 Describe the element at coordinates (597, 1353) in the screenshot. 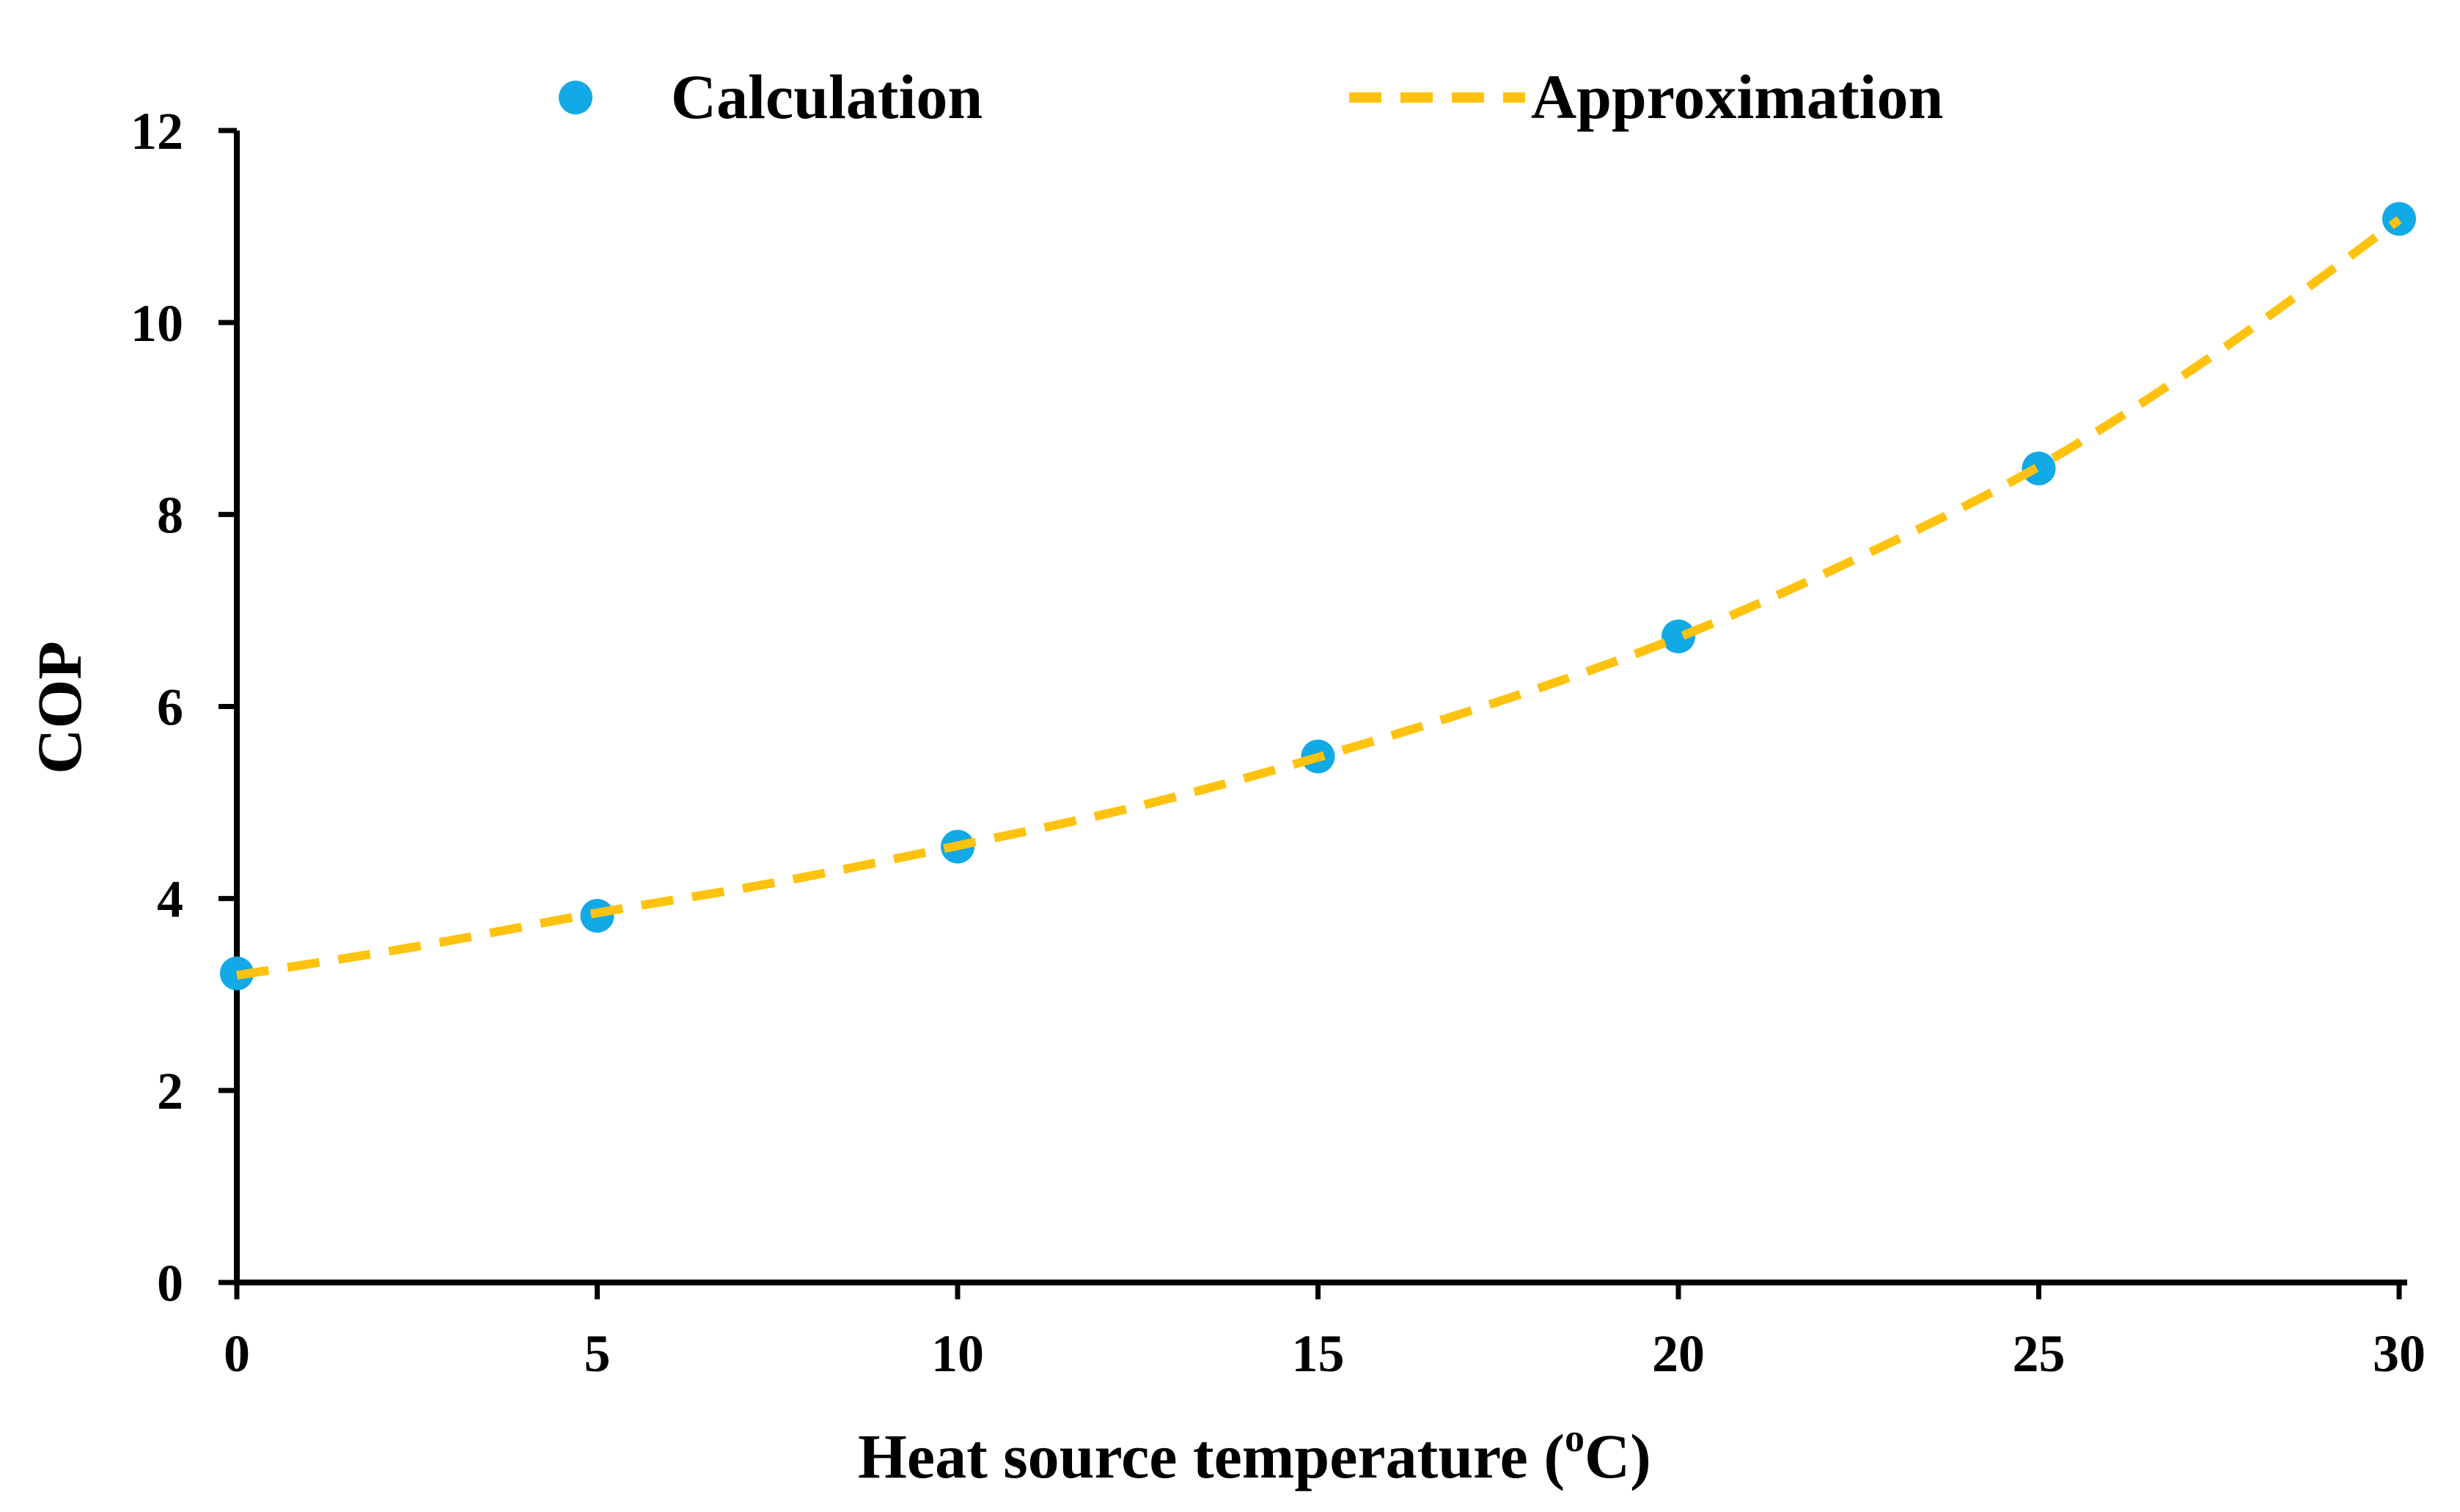

I see `x-tick-label: 5` at that location.